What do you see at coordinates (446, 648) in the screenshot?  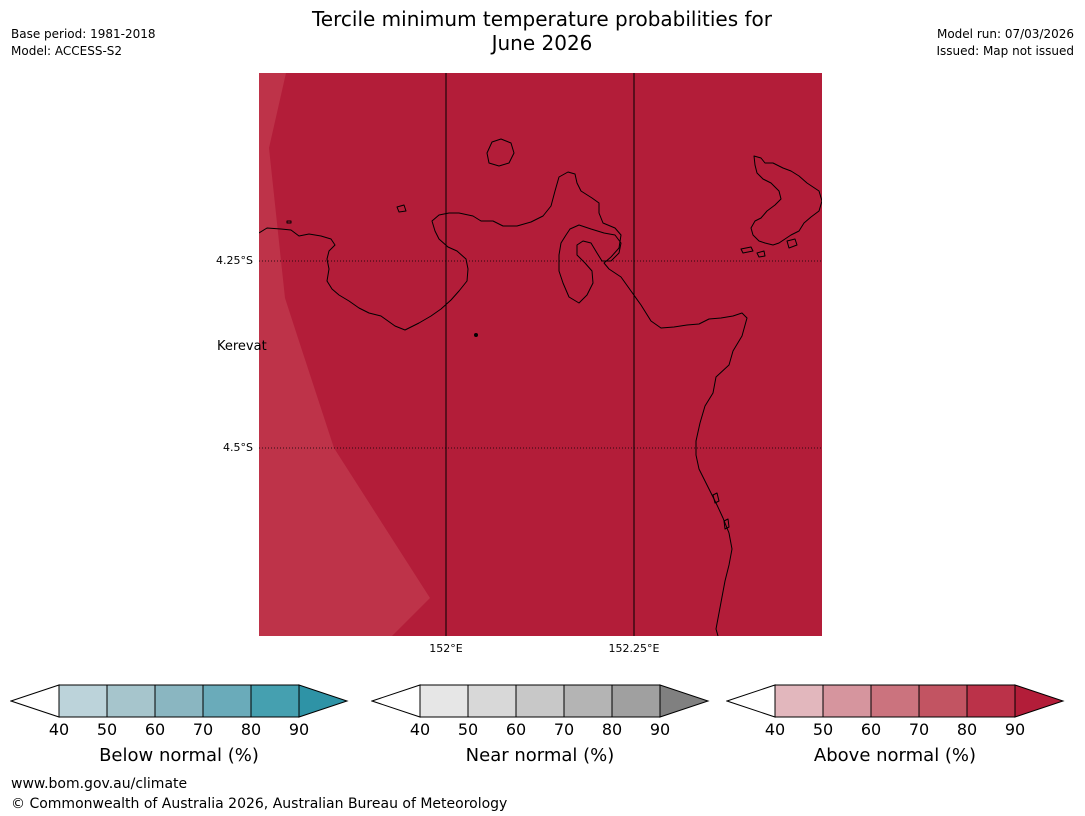 I see `lon-label-152e: 152°E` at bounding box center [446, 648].